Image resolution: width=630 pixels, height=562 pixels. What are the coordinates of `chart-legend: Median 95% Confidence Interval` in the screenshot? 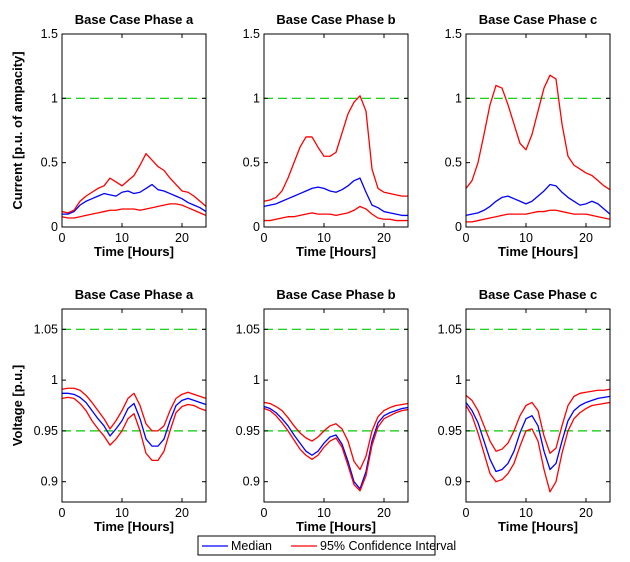 It's located at (326, 545).